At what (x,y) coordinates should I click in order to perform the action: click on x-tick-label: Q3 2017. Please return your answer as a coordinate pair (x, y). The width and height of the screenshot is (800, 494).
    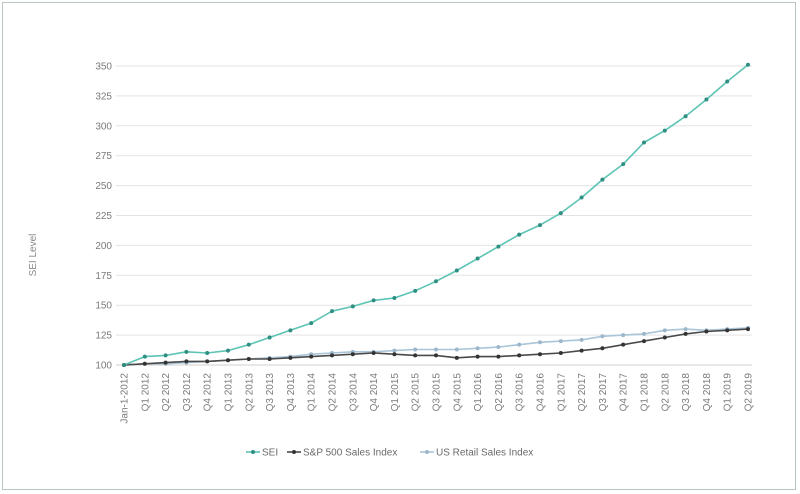
    Looking at the image, I should click on (603, 392).